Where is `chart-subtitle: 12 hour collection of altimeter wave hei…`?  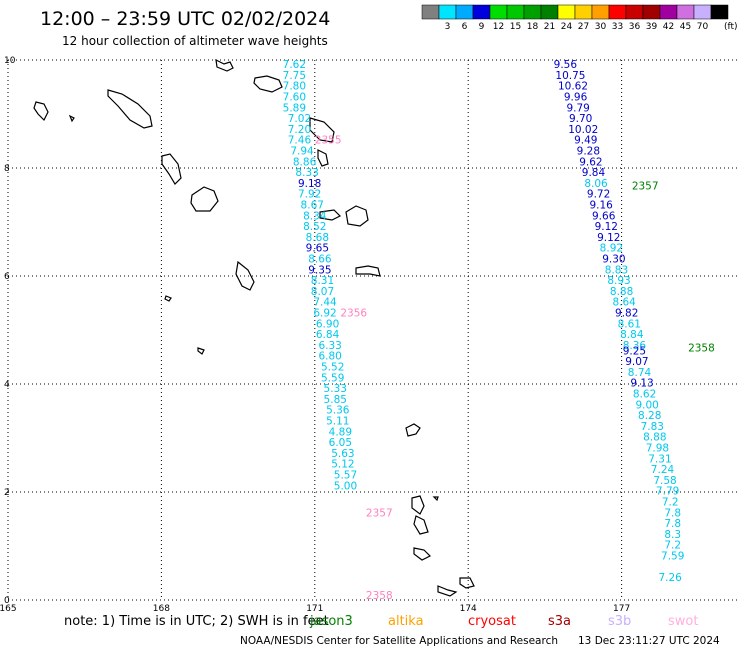
chart-subtitle: 12 hour collection of altimeter wave hei… is located at coordinates (195, 41).